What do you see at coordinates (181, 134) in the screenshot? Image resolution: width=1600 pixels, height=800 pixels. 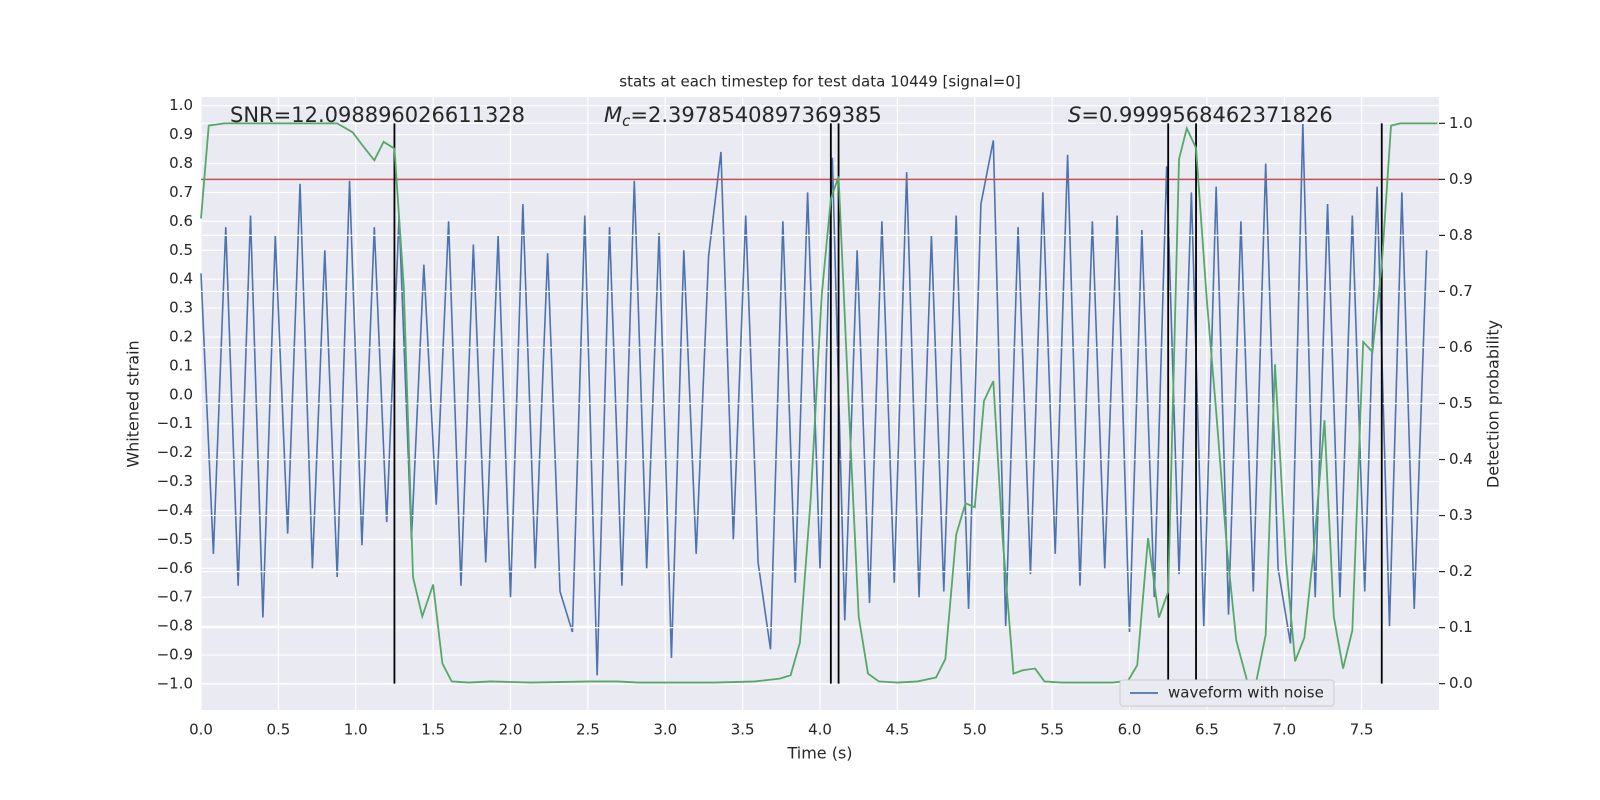 I see `y-tick-label: 0.9` at bounding box center [181, 134].